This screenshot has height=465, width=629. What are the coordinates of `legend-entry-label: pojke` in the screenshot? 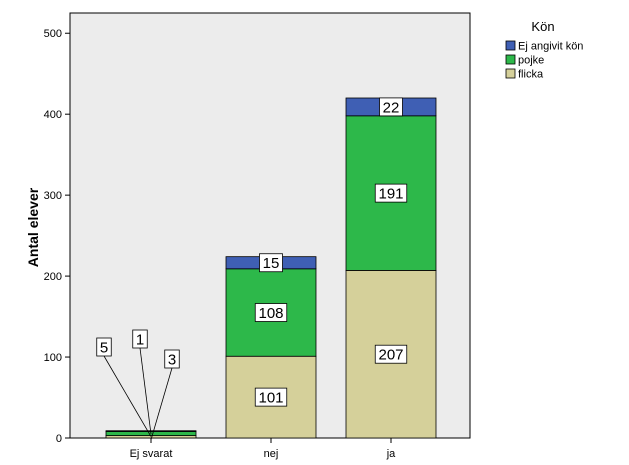 It's located at (531, 61).